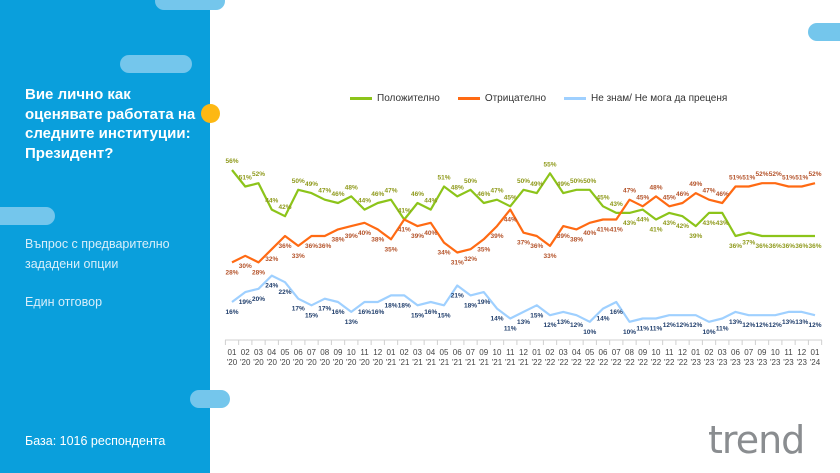 This screenshot has width=840, height=473. What do you see at coordinates (72, 264) in the screenshot?
I see `question-type-line2: зададени опции` at bounding box center [72, 264].